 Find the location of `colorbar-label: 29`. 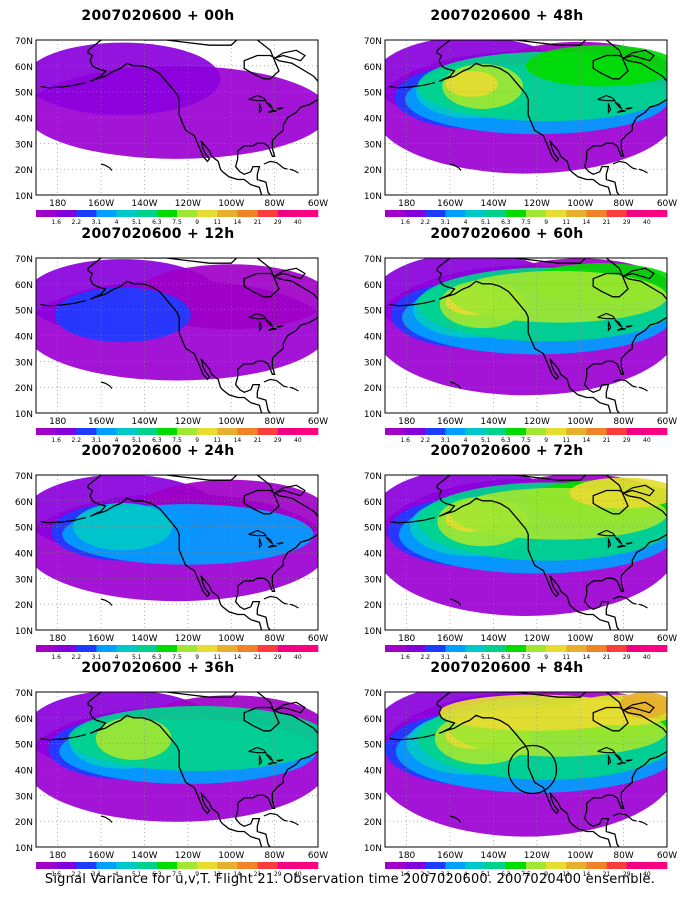

colorbar-label: 29 is located at coordinates (278, 222).